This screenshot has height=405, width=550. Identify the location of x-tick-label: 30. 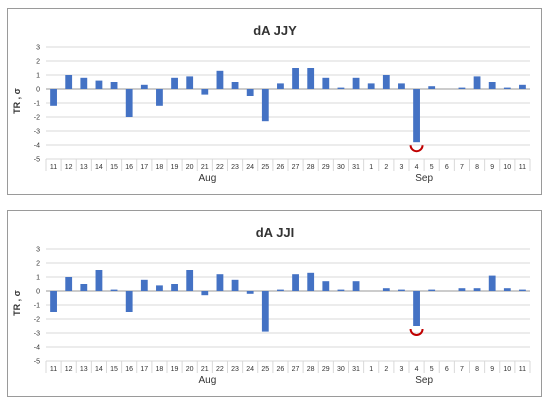
(341, 167).